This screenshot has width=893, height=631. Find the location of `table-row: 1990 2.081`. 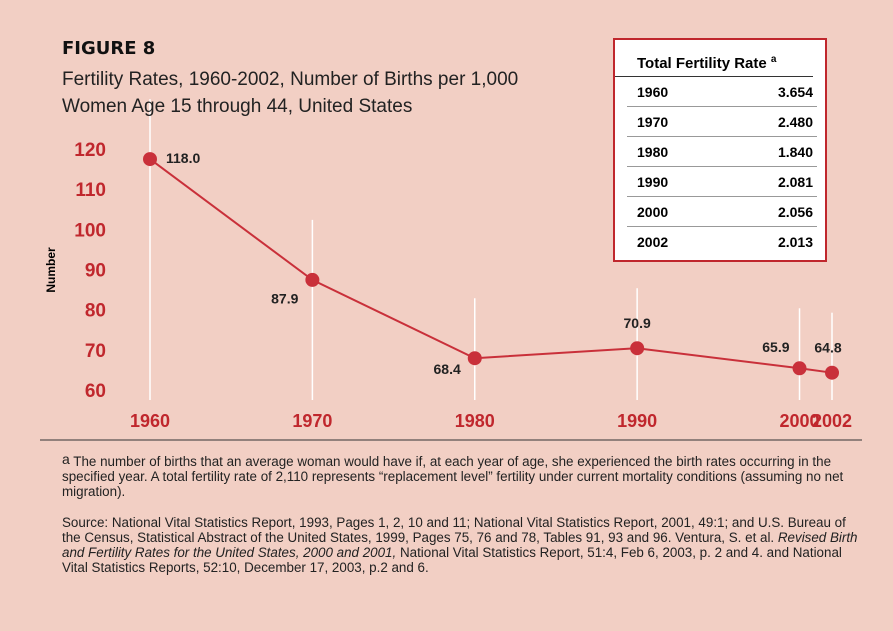

table-row: 1990 2.081 is located at coordinates (722, 182).